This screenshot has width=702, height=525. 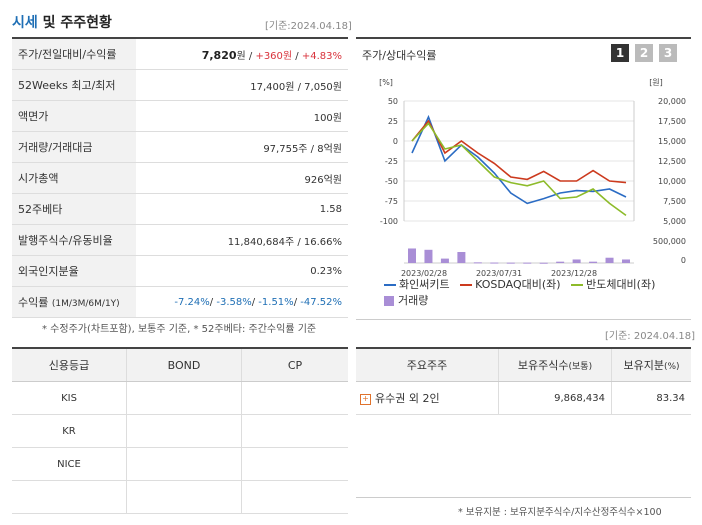 I want to click on legend-semi: 반도체대비(좌), so click(x=613, y=284).